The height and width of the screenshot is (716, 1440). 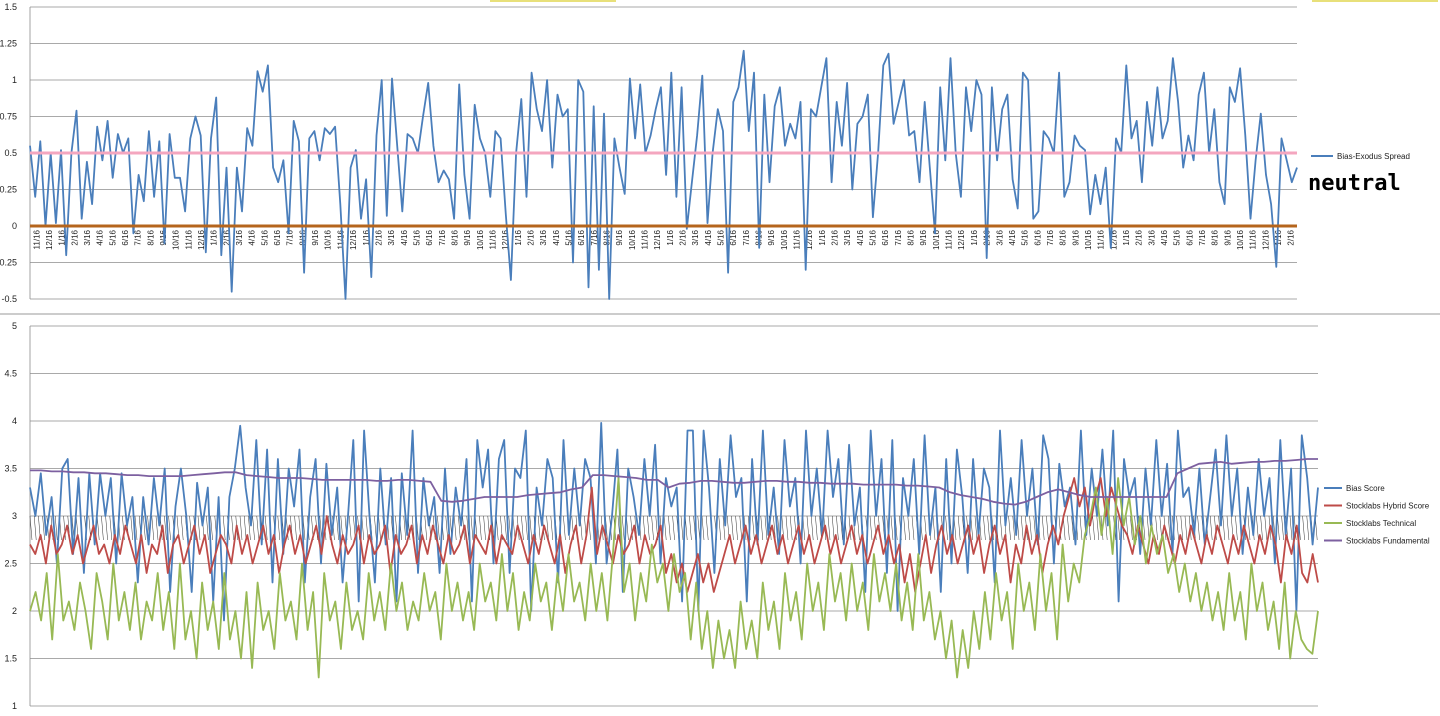 What do you see at coordinates (8, 263) in the screenshot?
I see `y-tick-label: -0.25` at bounding box center [8, 263].